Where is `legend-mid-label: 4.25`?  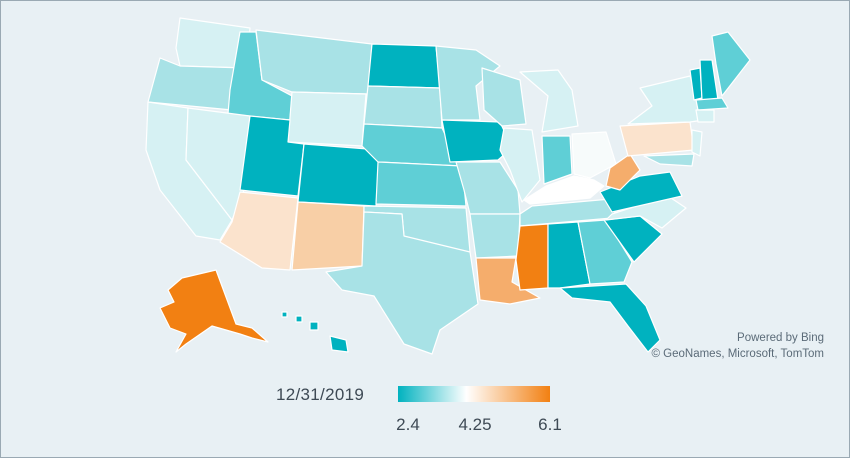
legend-mid-label: 4.25 is located at coordinates (475, 424).